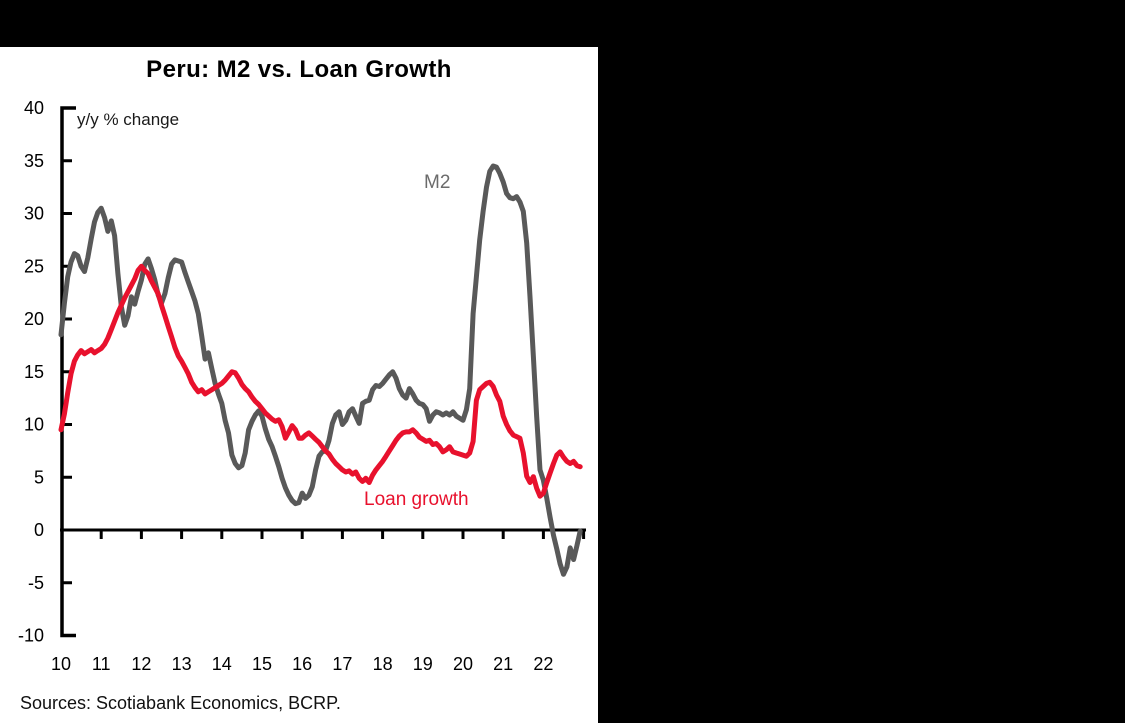 The image size is (1125, 723). I want to click on y-axis-tick-label: 15, so click(34, 372).